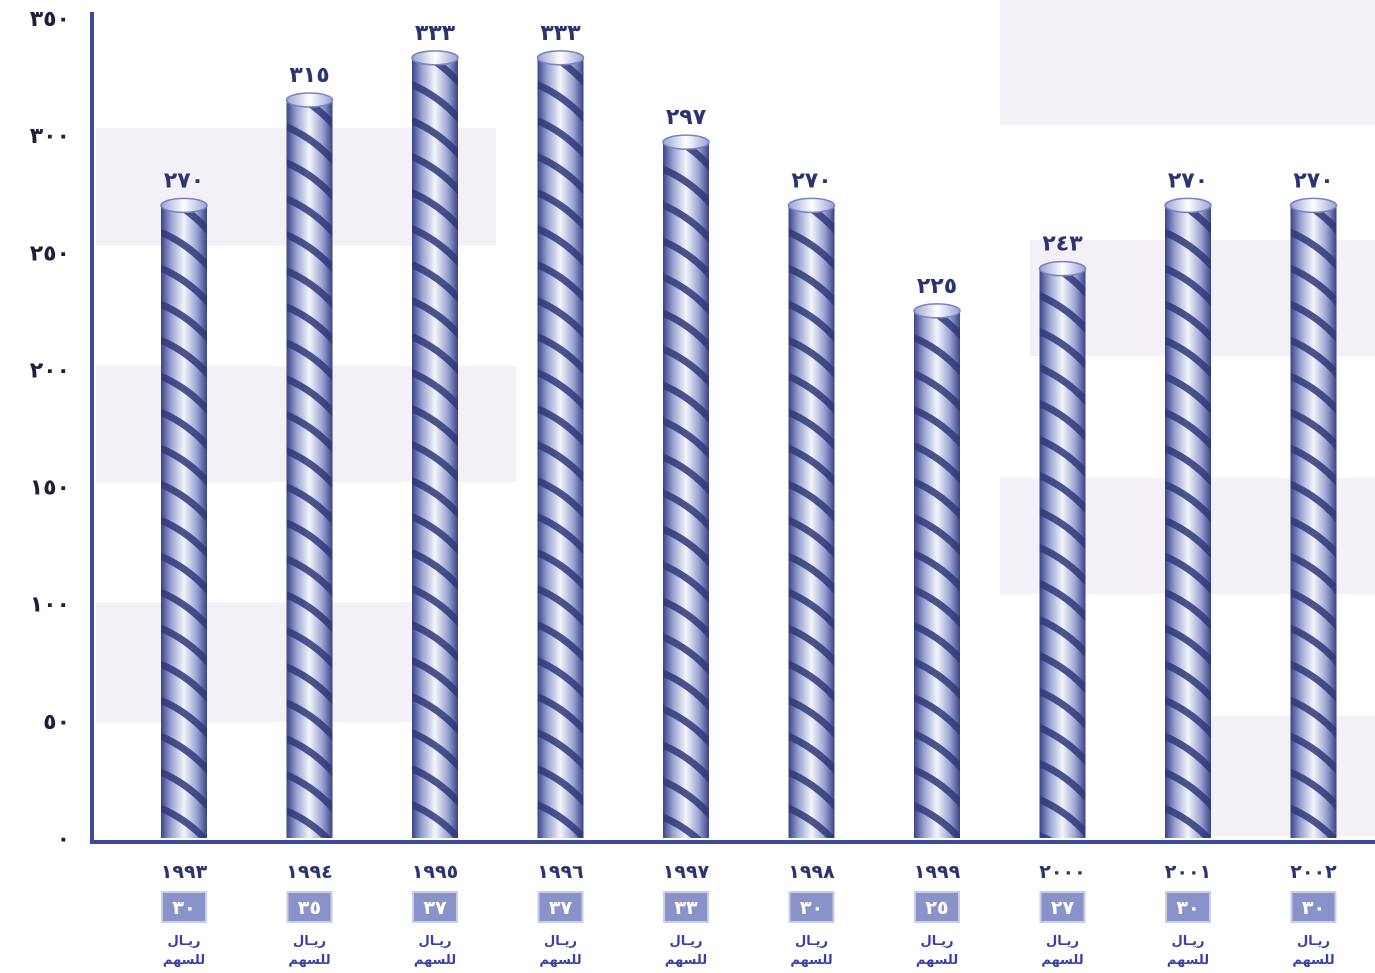 The height and width of the screenshot is (973, 1375). What do you see at coordinates (1313, 872) in the screenshot?
I see `x-tick-label: ٢٠٠٢` at bounding box center [1313, 872].